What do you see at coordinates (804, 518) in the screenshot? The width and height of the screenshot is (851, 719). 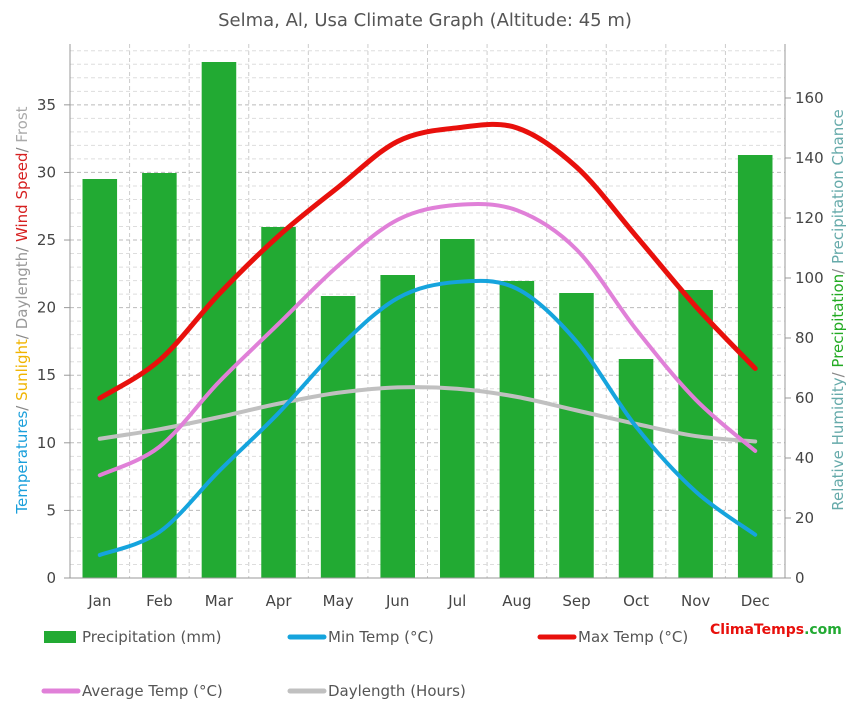 I see `right-tick-label: 20` at bounding box center [804, 518].